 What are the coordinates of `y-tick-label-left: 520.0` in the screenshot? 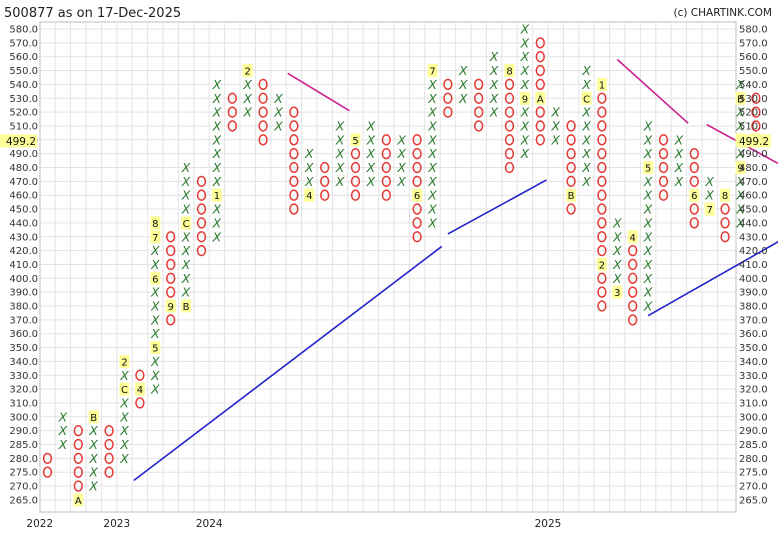 It's located at (23, 113).